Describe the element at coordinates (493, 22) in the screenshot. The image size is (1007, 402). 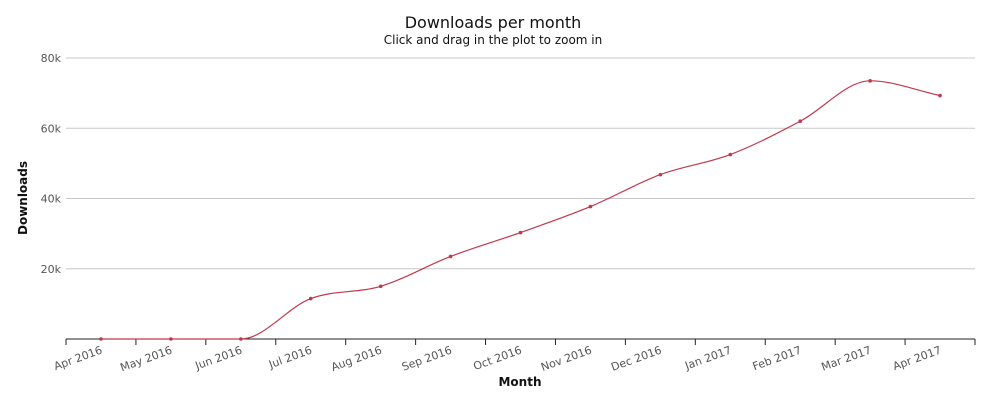
I see `chart-title: Downloads per month` at that location.